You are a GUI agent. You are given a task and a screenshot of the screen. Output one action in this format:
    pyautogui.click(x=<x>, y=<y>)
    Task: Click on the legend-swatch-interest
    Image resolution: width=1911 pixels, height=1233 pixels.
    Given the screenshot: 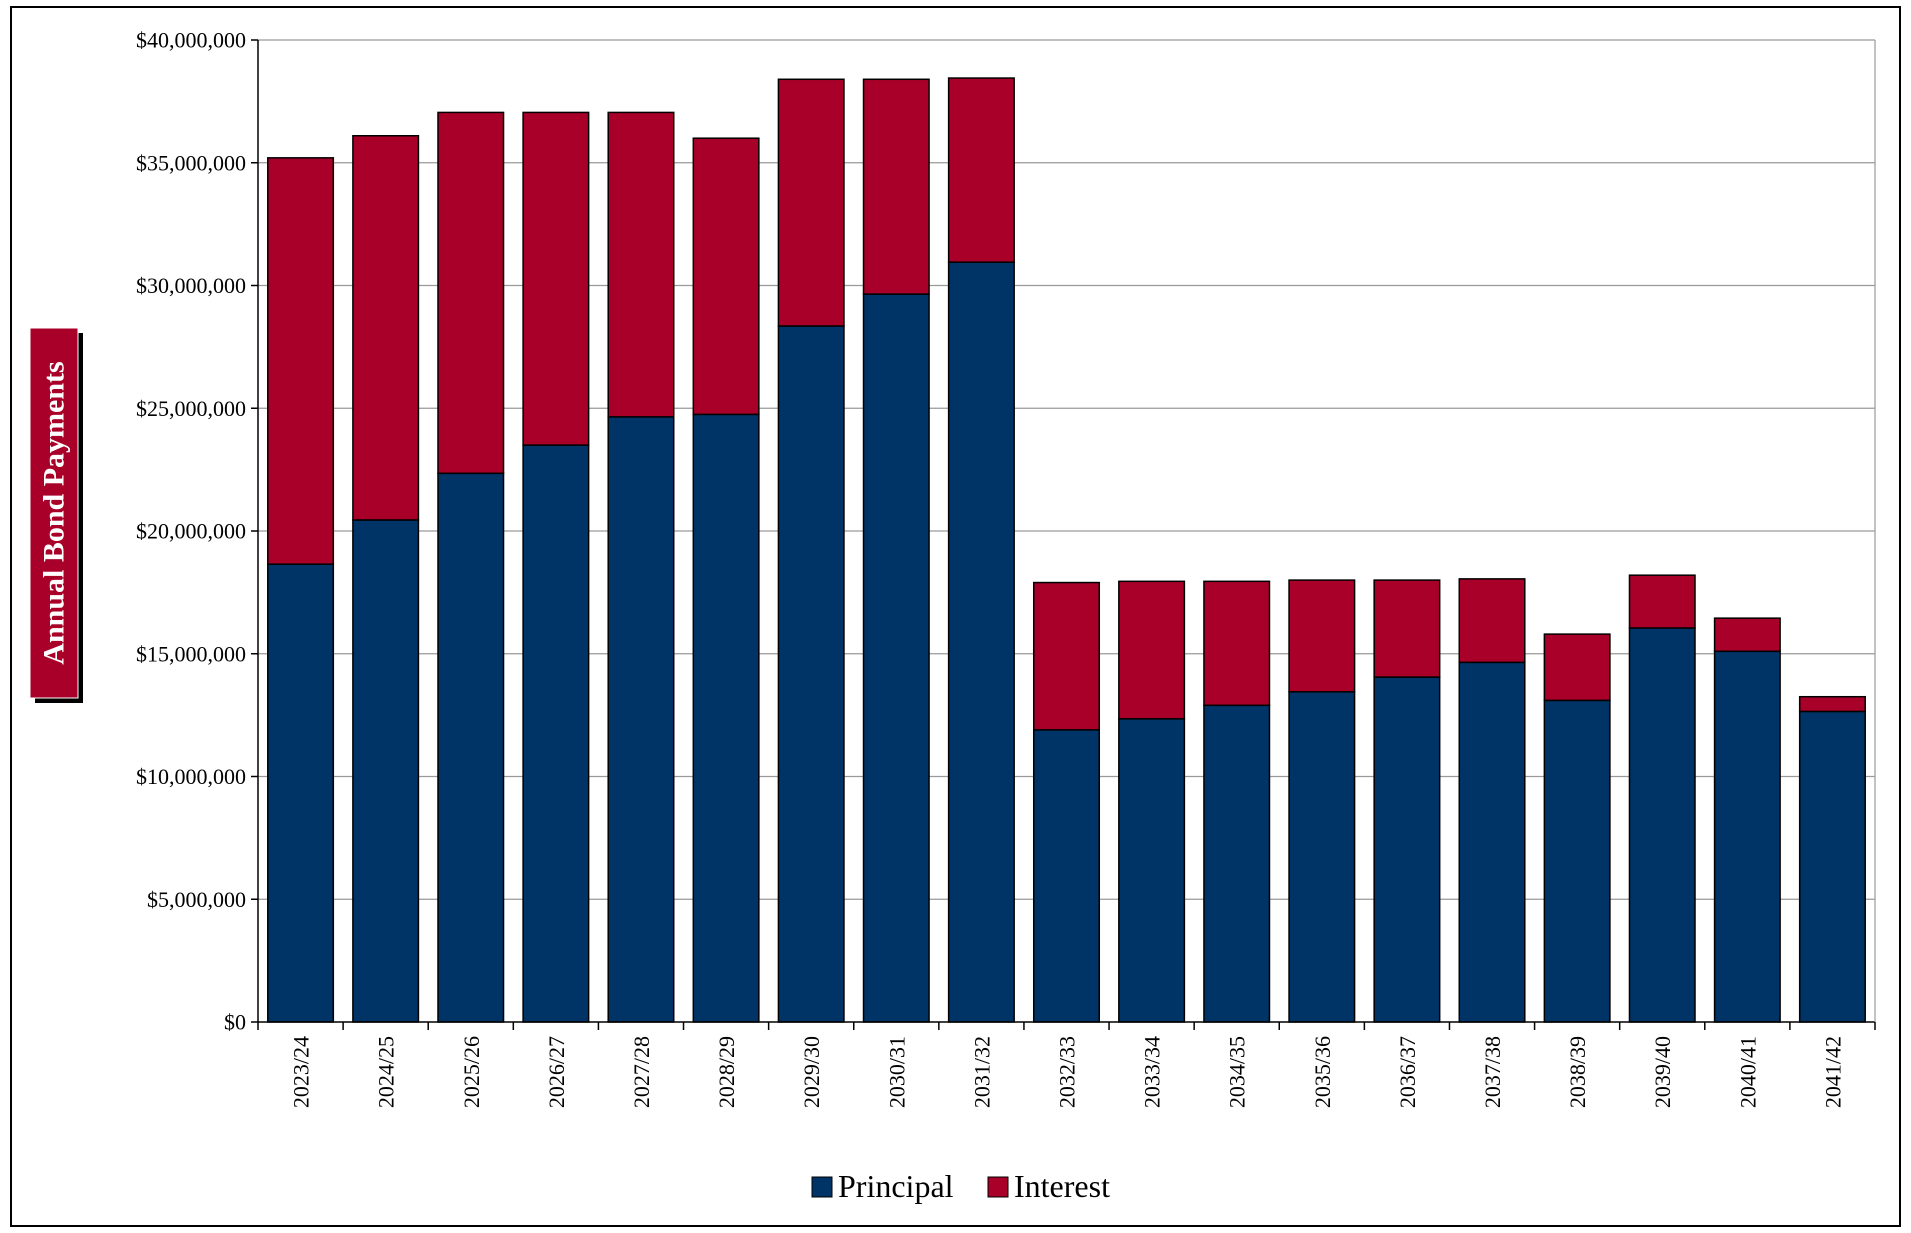 What is the action you would take?
    pyautogui.click(x=998, y=1187)
    